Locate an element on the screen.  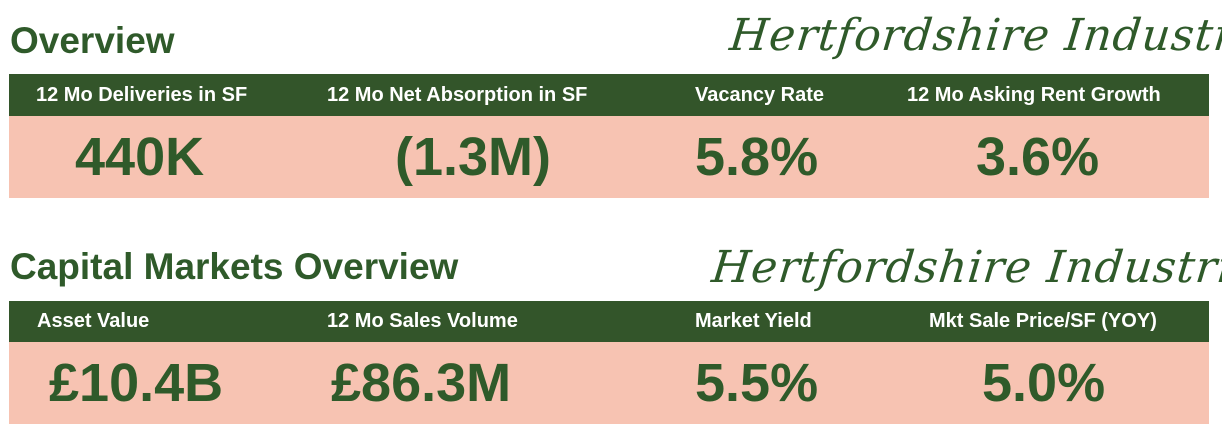
metric-label-asking-rent-growth: 12 Mo Asking Rent Growth is located at coordinates (1034, 95).